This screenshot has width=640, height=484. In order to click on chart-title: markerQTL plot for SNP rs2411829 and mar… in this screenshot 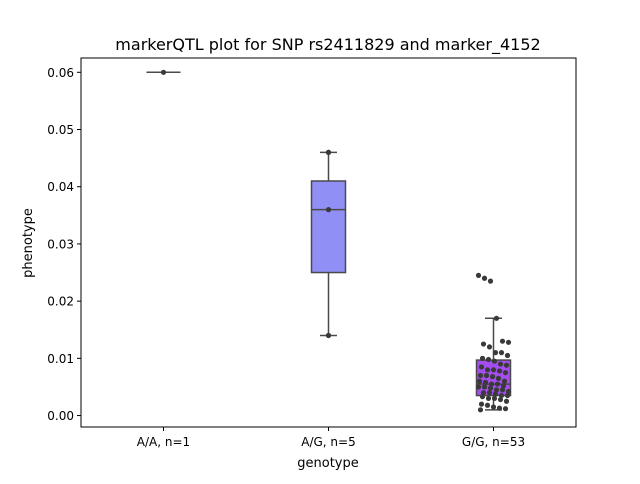, I will do `click(327, 45)`.